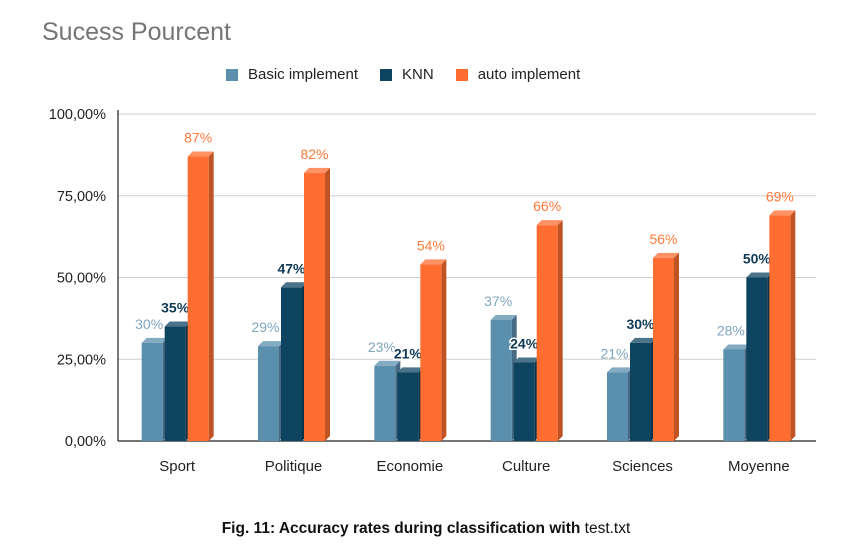 The image size is (852, 548). I want to click on x-tick-label: Economie, so click(409, 466).